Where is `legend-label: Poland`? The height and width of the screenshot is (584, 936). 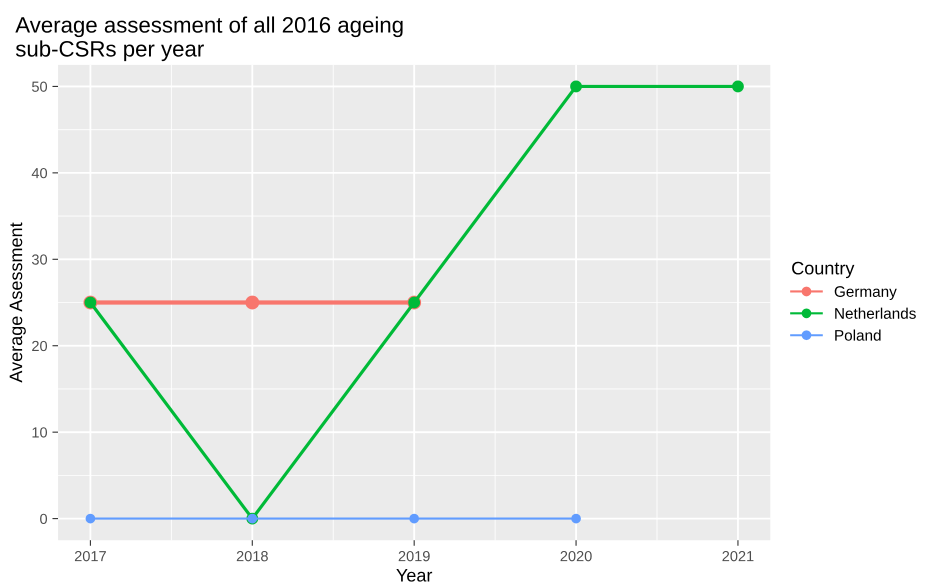
legend-label: Poland is located at coordinates (858, 335).